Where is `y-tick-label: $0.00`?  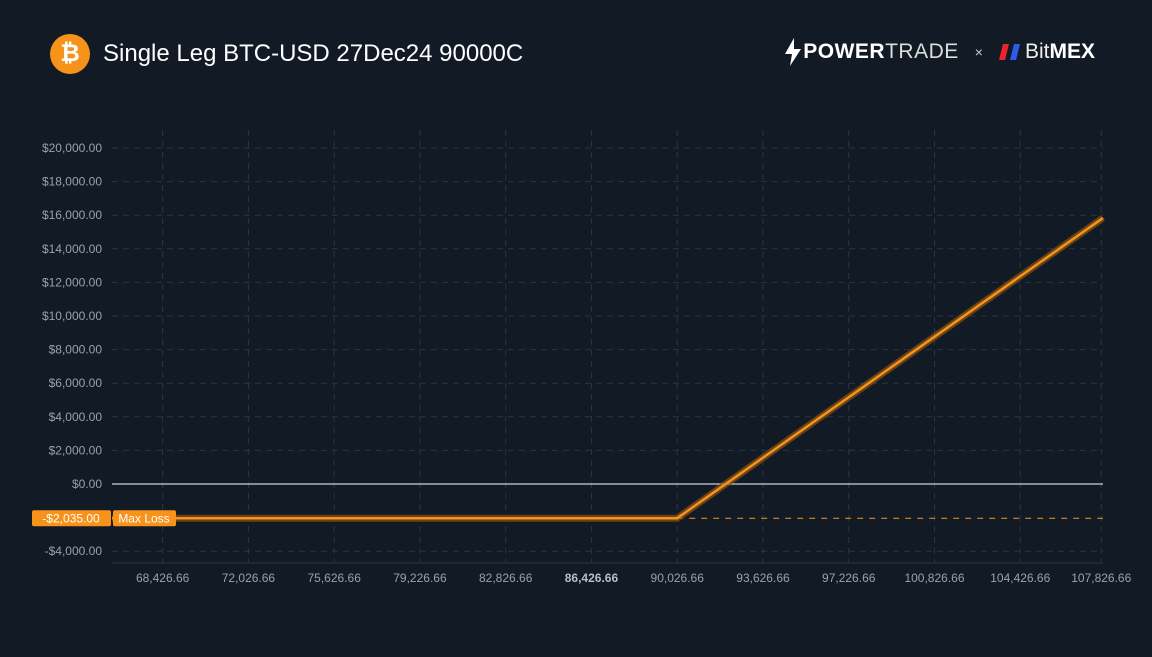
y-tick-label: $0.00 is located at coordinates (87, 484).